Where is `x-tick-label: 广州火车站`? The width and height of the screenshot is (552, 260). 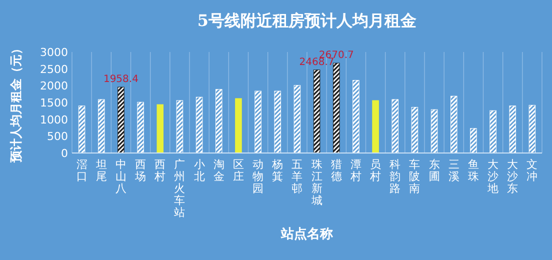
x-tick-label: 广州火车站 is located at coordinates (180, 188).